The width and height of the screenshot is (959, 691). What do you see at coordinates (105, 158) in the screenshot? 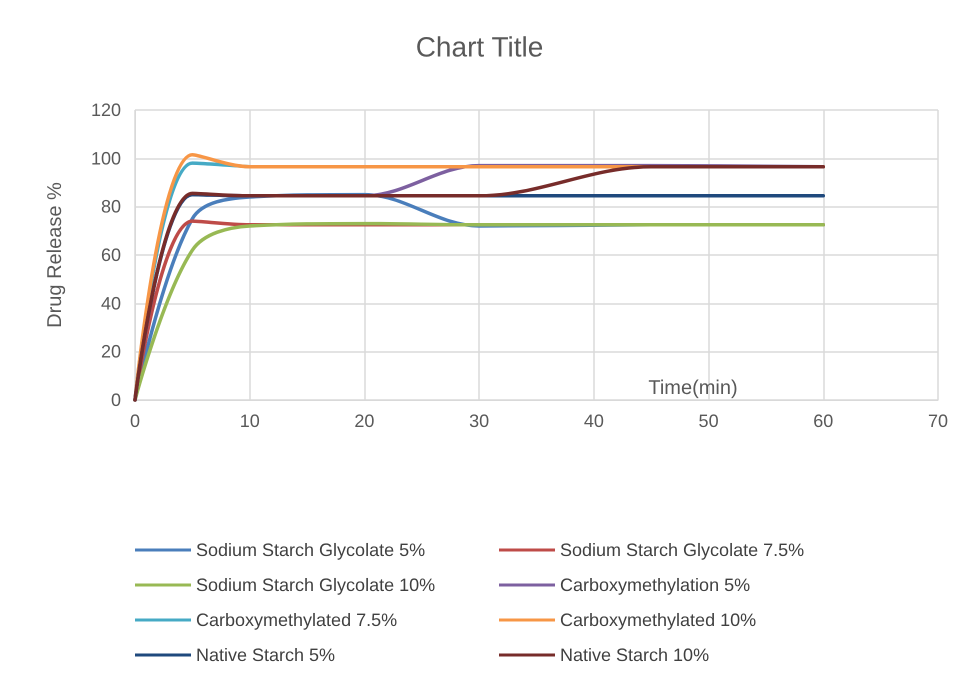
I see `y-tick-label: 100` at bounding box center [105, 158].